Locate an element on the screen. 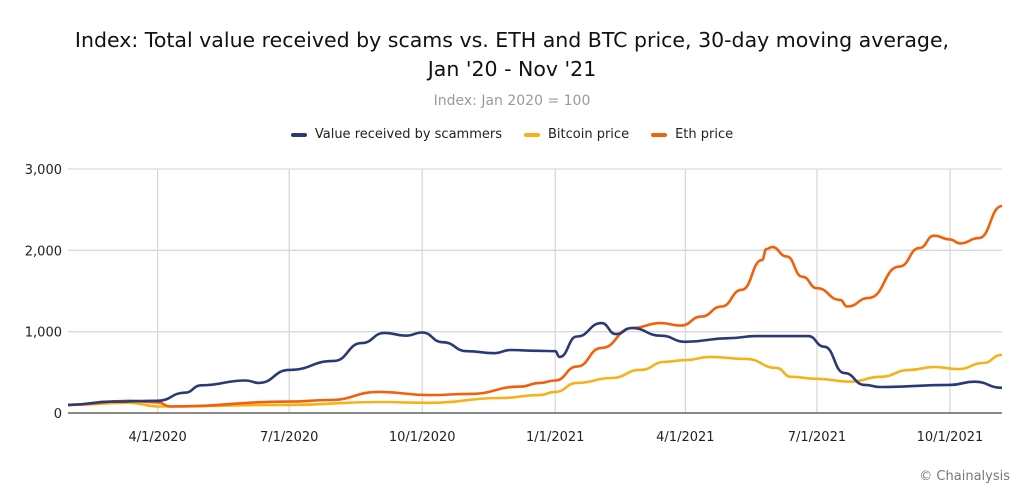 This screenshot has width=1024, height=496. x-tick-label: 1/1/2021 is located at coordinates (555, 437).